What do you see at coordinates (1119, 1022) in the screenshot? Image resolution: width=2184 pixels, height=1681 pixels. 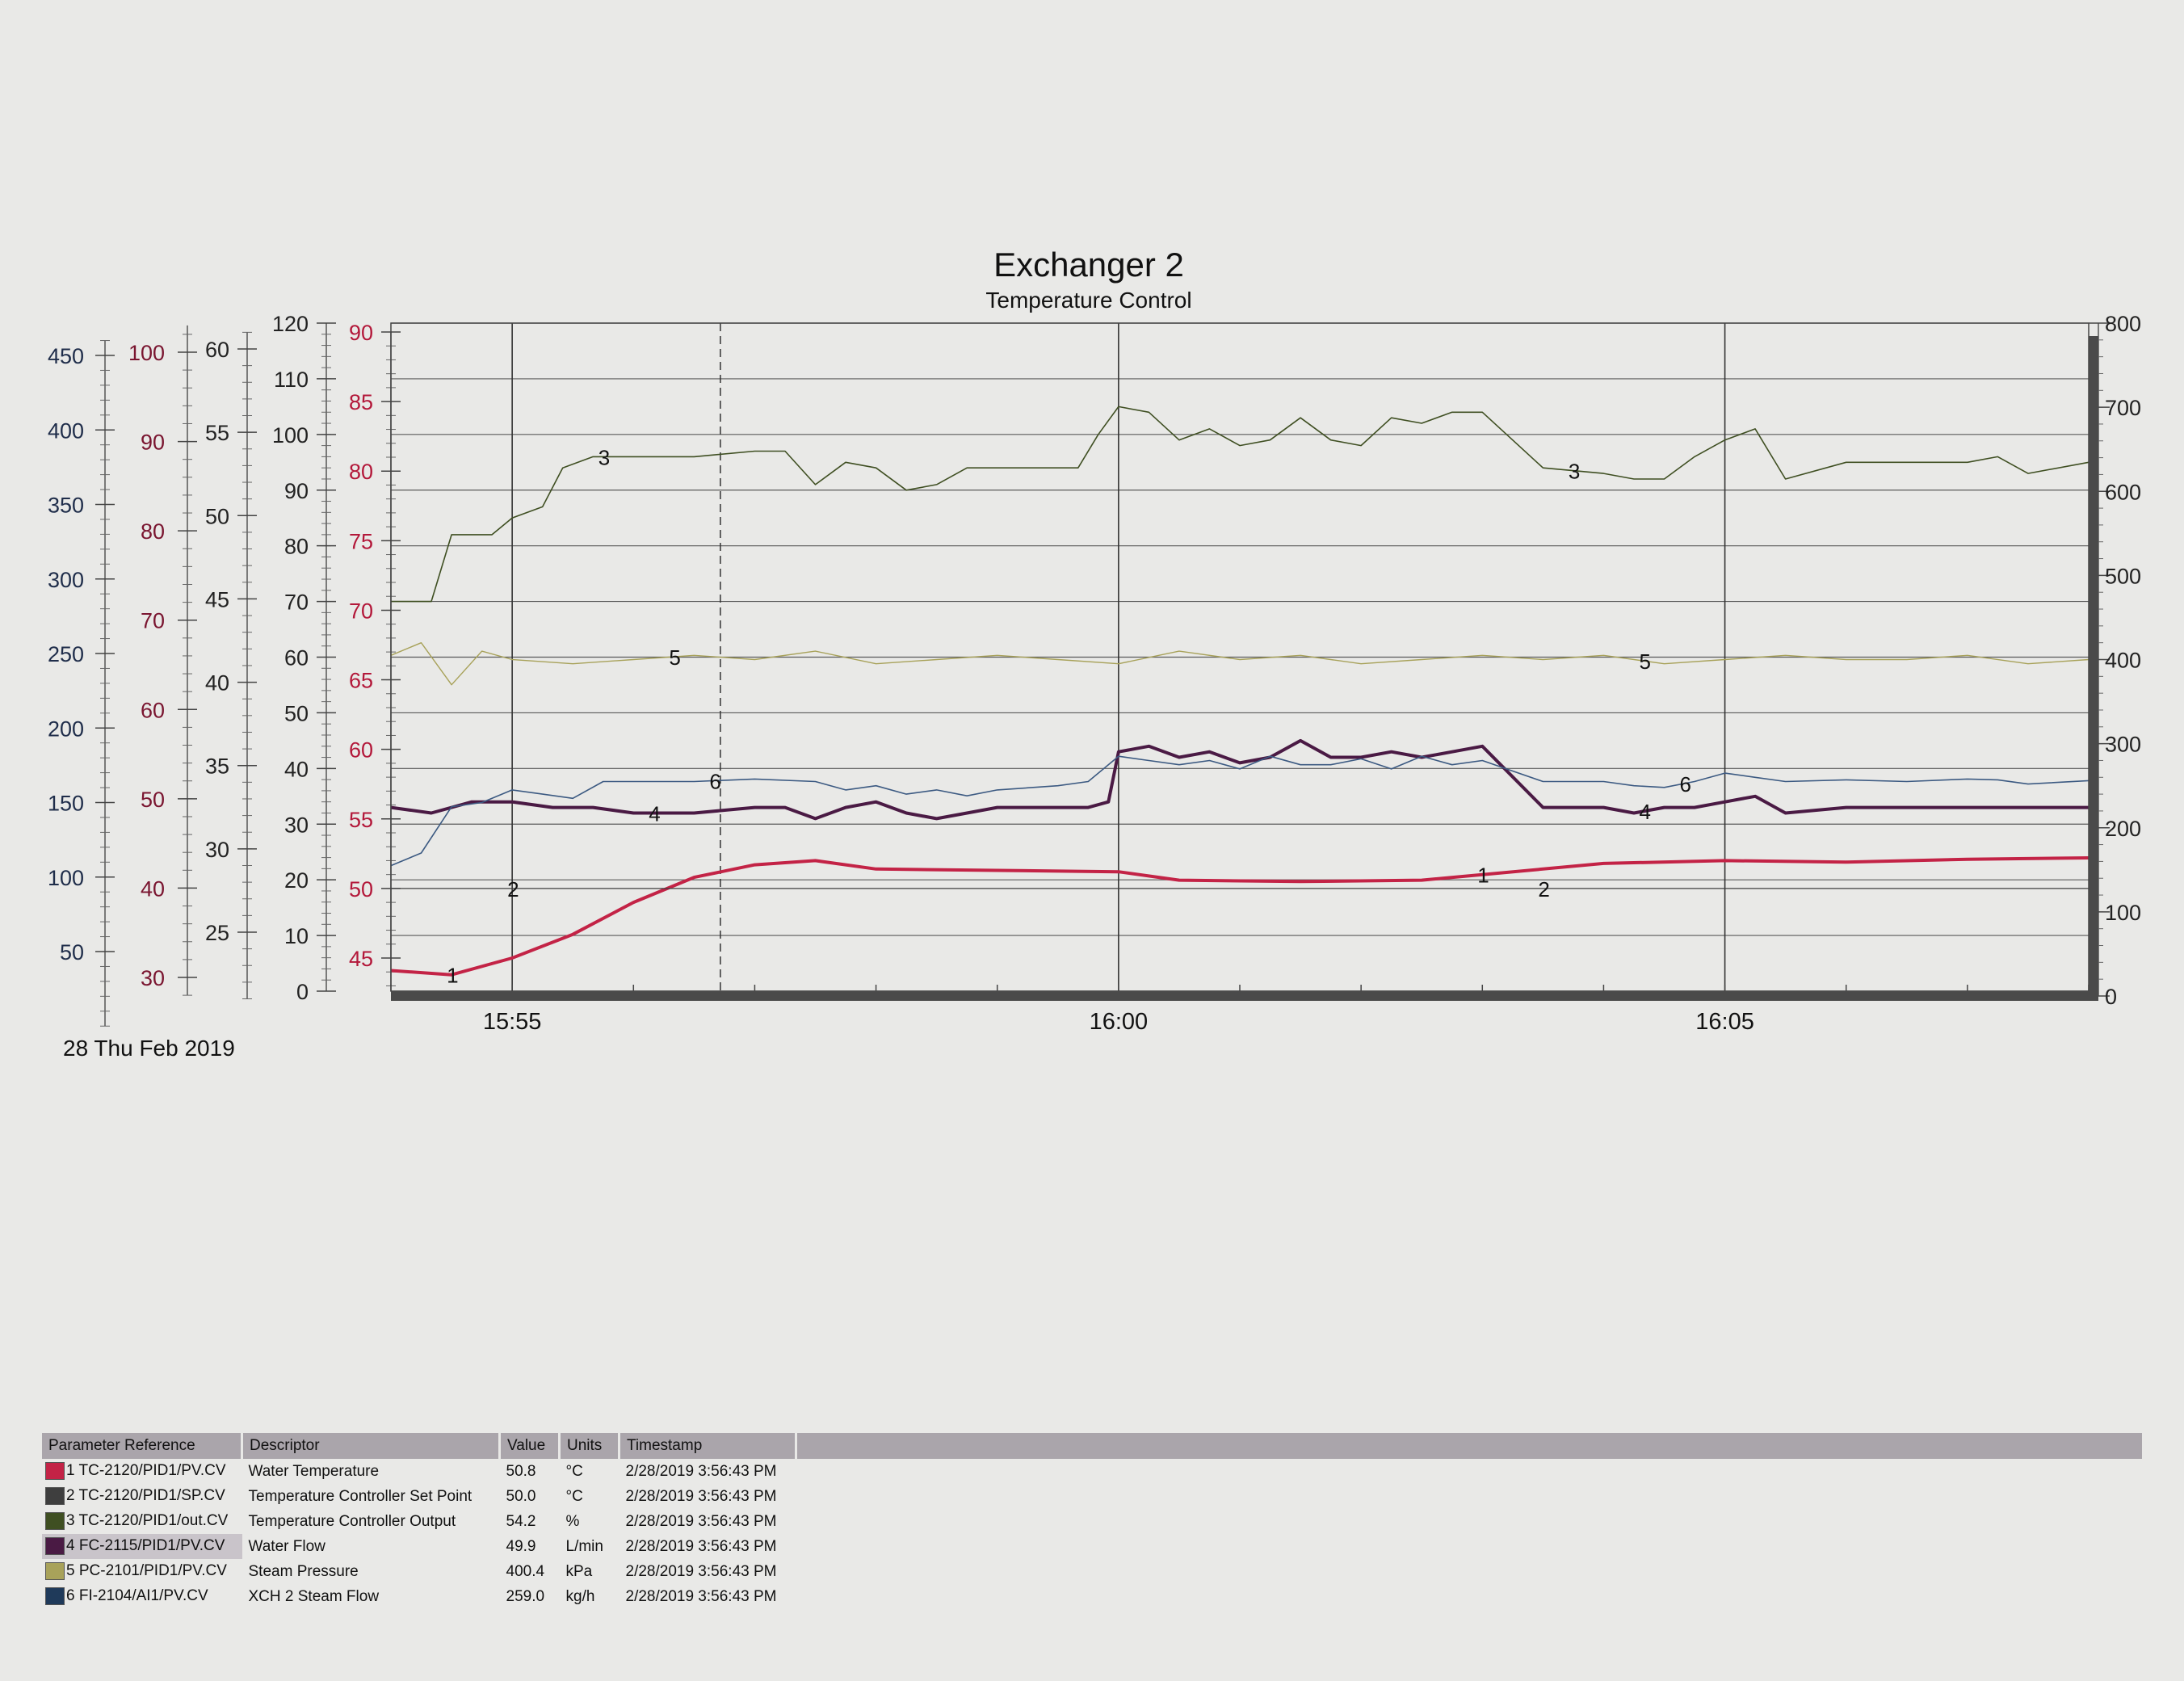 I see `x-tick-label: 16:00` at bounding box center [1119, 1022].